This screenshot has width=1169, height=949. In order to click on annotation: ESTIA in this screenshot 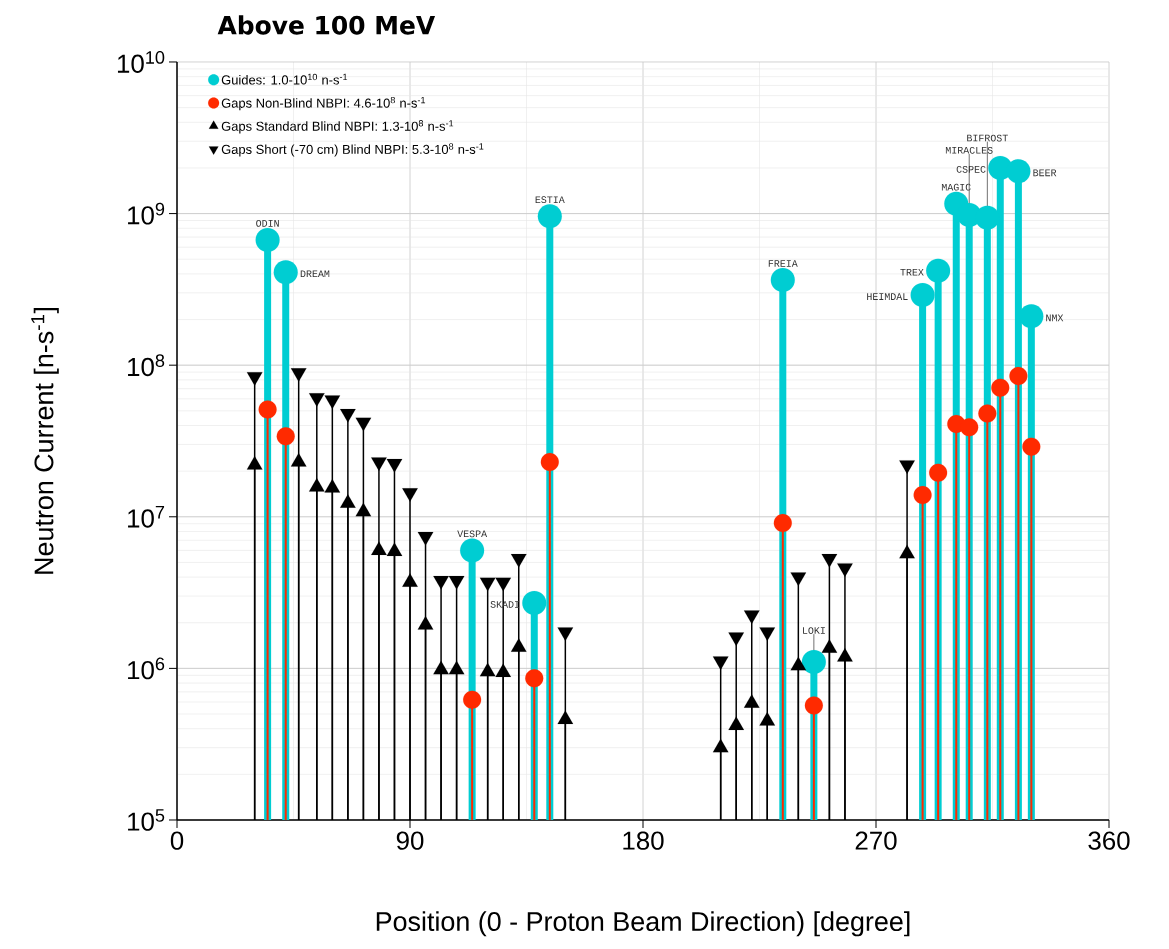, I will do `click(550, 200)`.